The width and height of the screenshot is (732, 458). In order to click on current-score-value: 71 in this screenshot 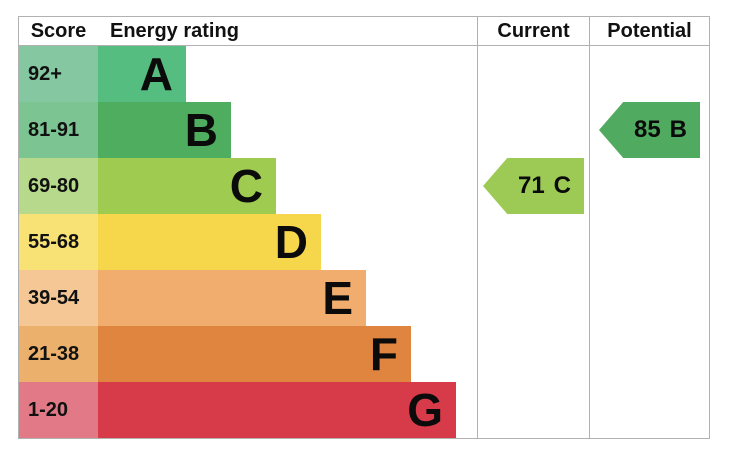, I will do `click(531, 185)`.